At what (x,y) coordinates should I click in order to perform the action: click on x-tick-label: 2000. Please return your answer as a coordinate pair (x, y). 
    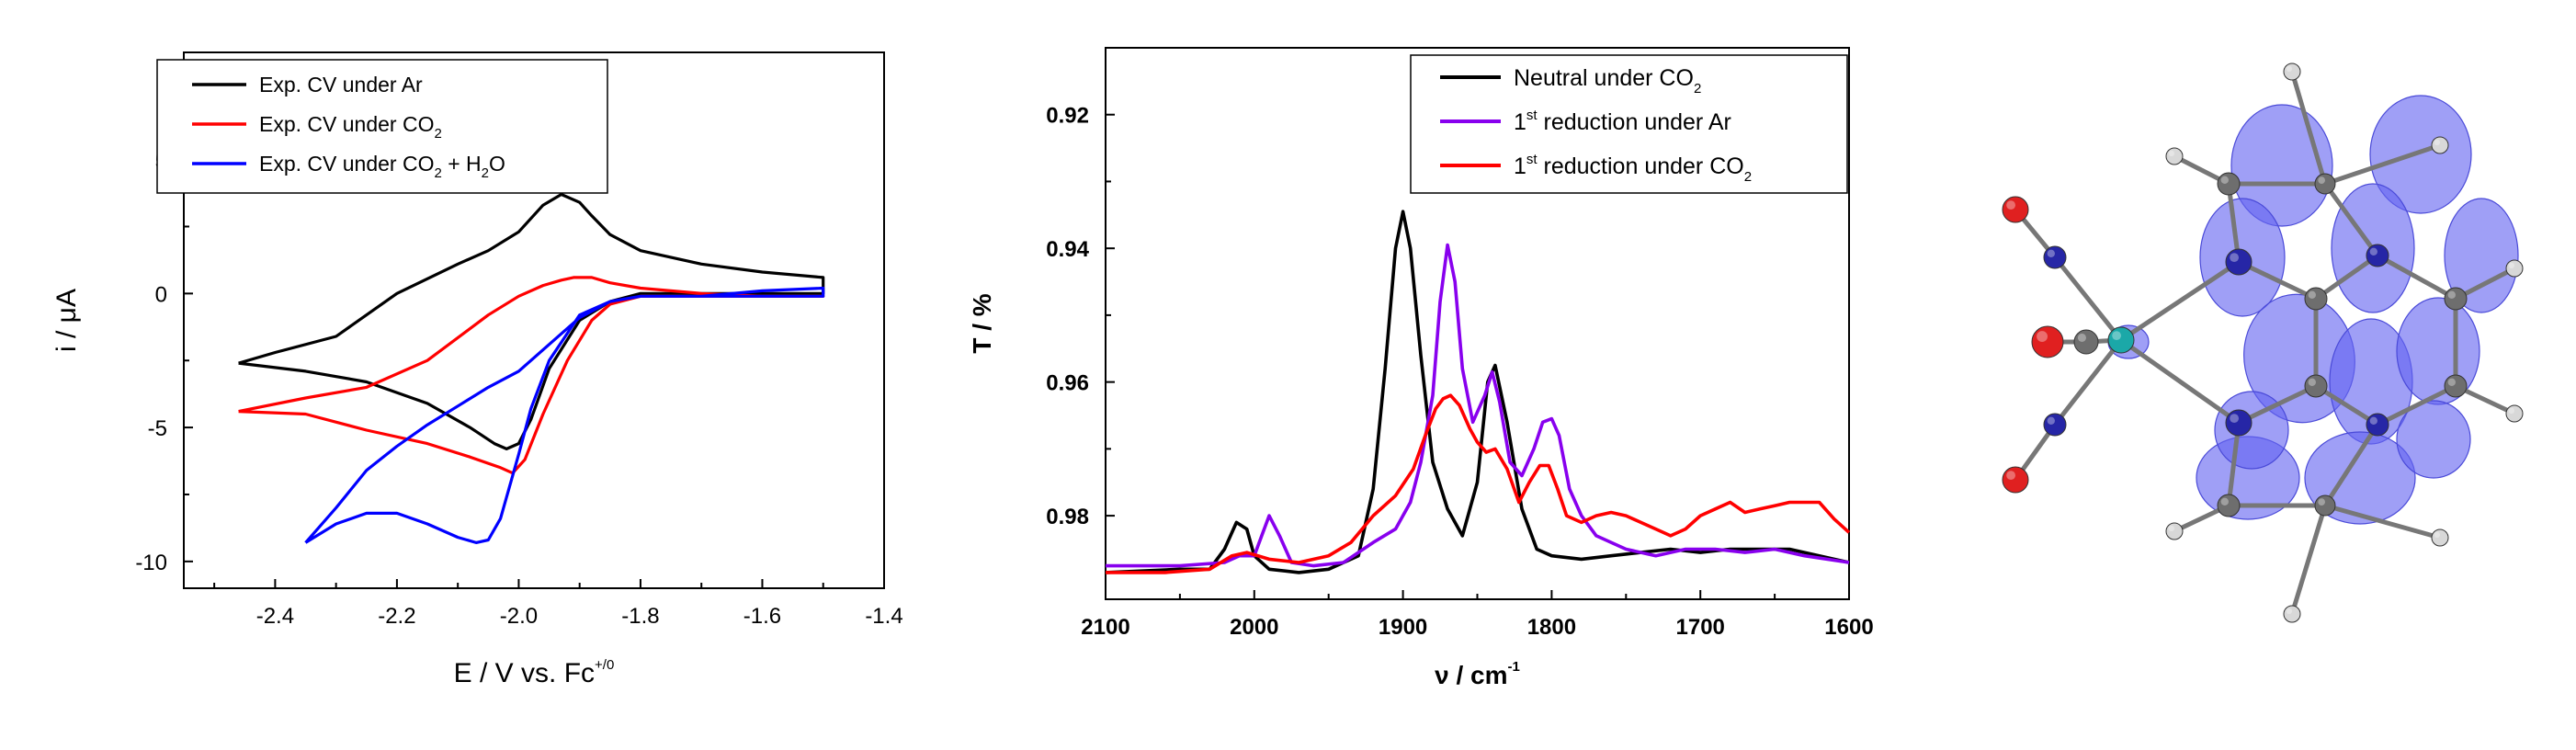
    Looking at the image, I should click on (1254, 627).